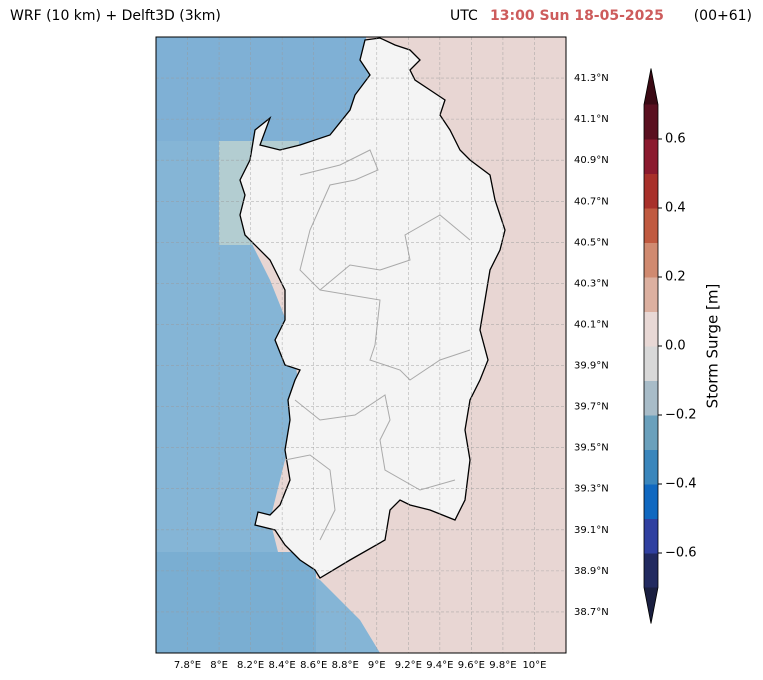 Image resolution: width=763 pixels, height=680 pixels. Describe the element at coordinates (681, 415) in the screenshot. I see `colorbar-tick-label: −0.2` at that location.